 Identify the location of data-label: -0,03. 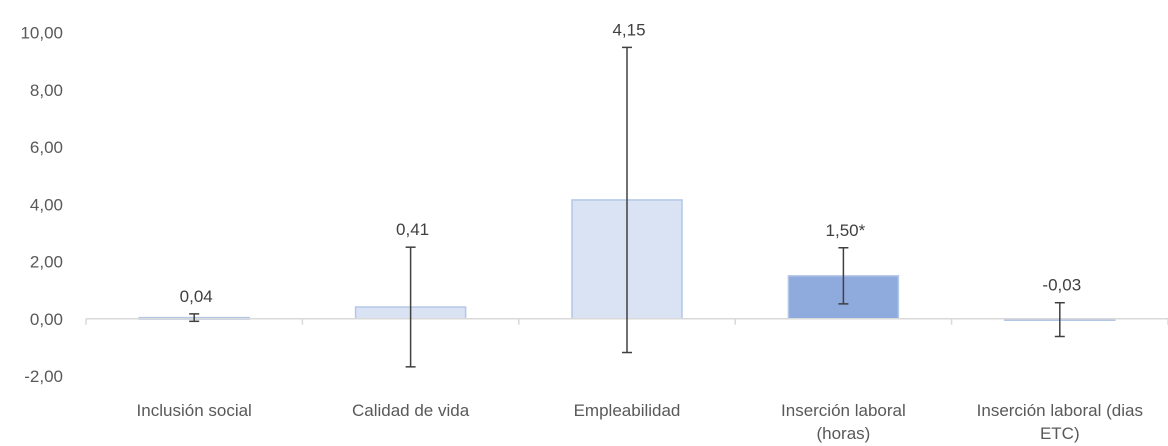
(1061, 285).